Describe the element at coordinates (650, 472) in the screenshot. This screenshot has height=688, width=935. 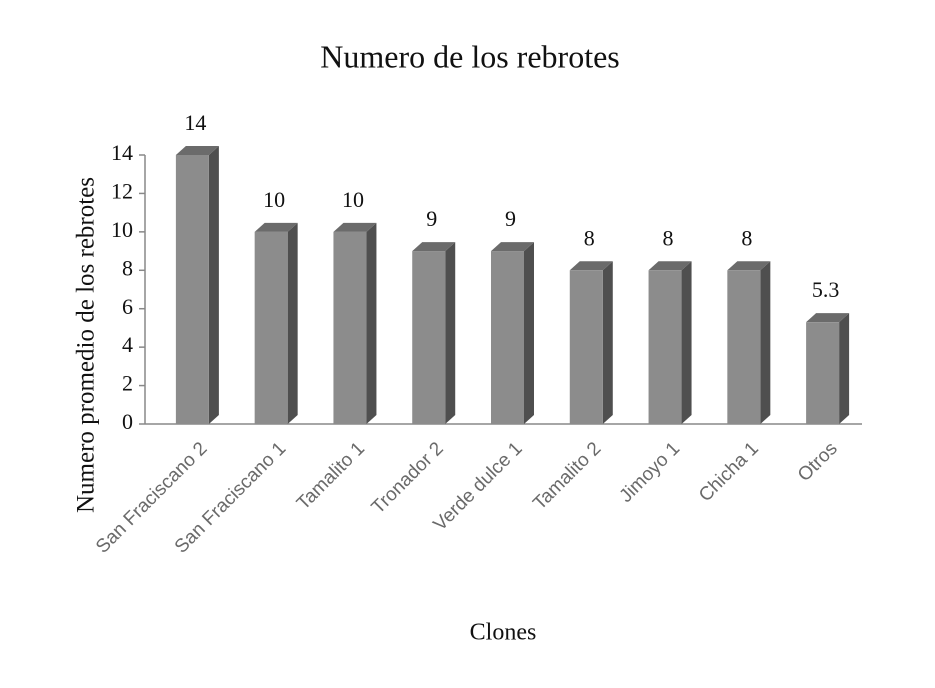
I see `x-tick-label: Jimoyo 1` at that location.